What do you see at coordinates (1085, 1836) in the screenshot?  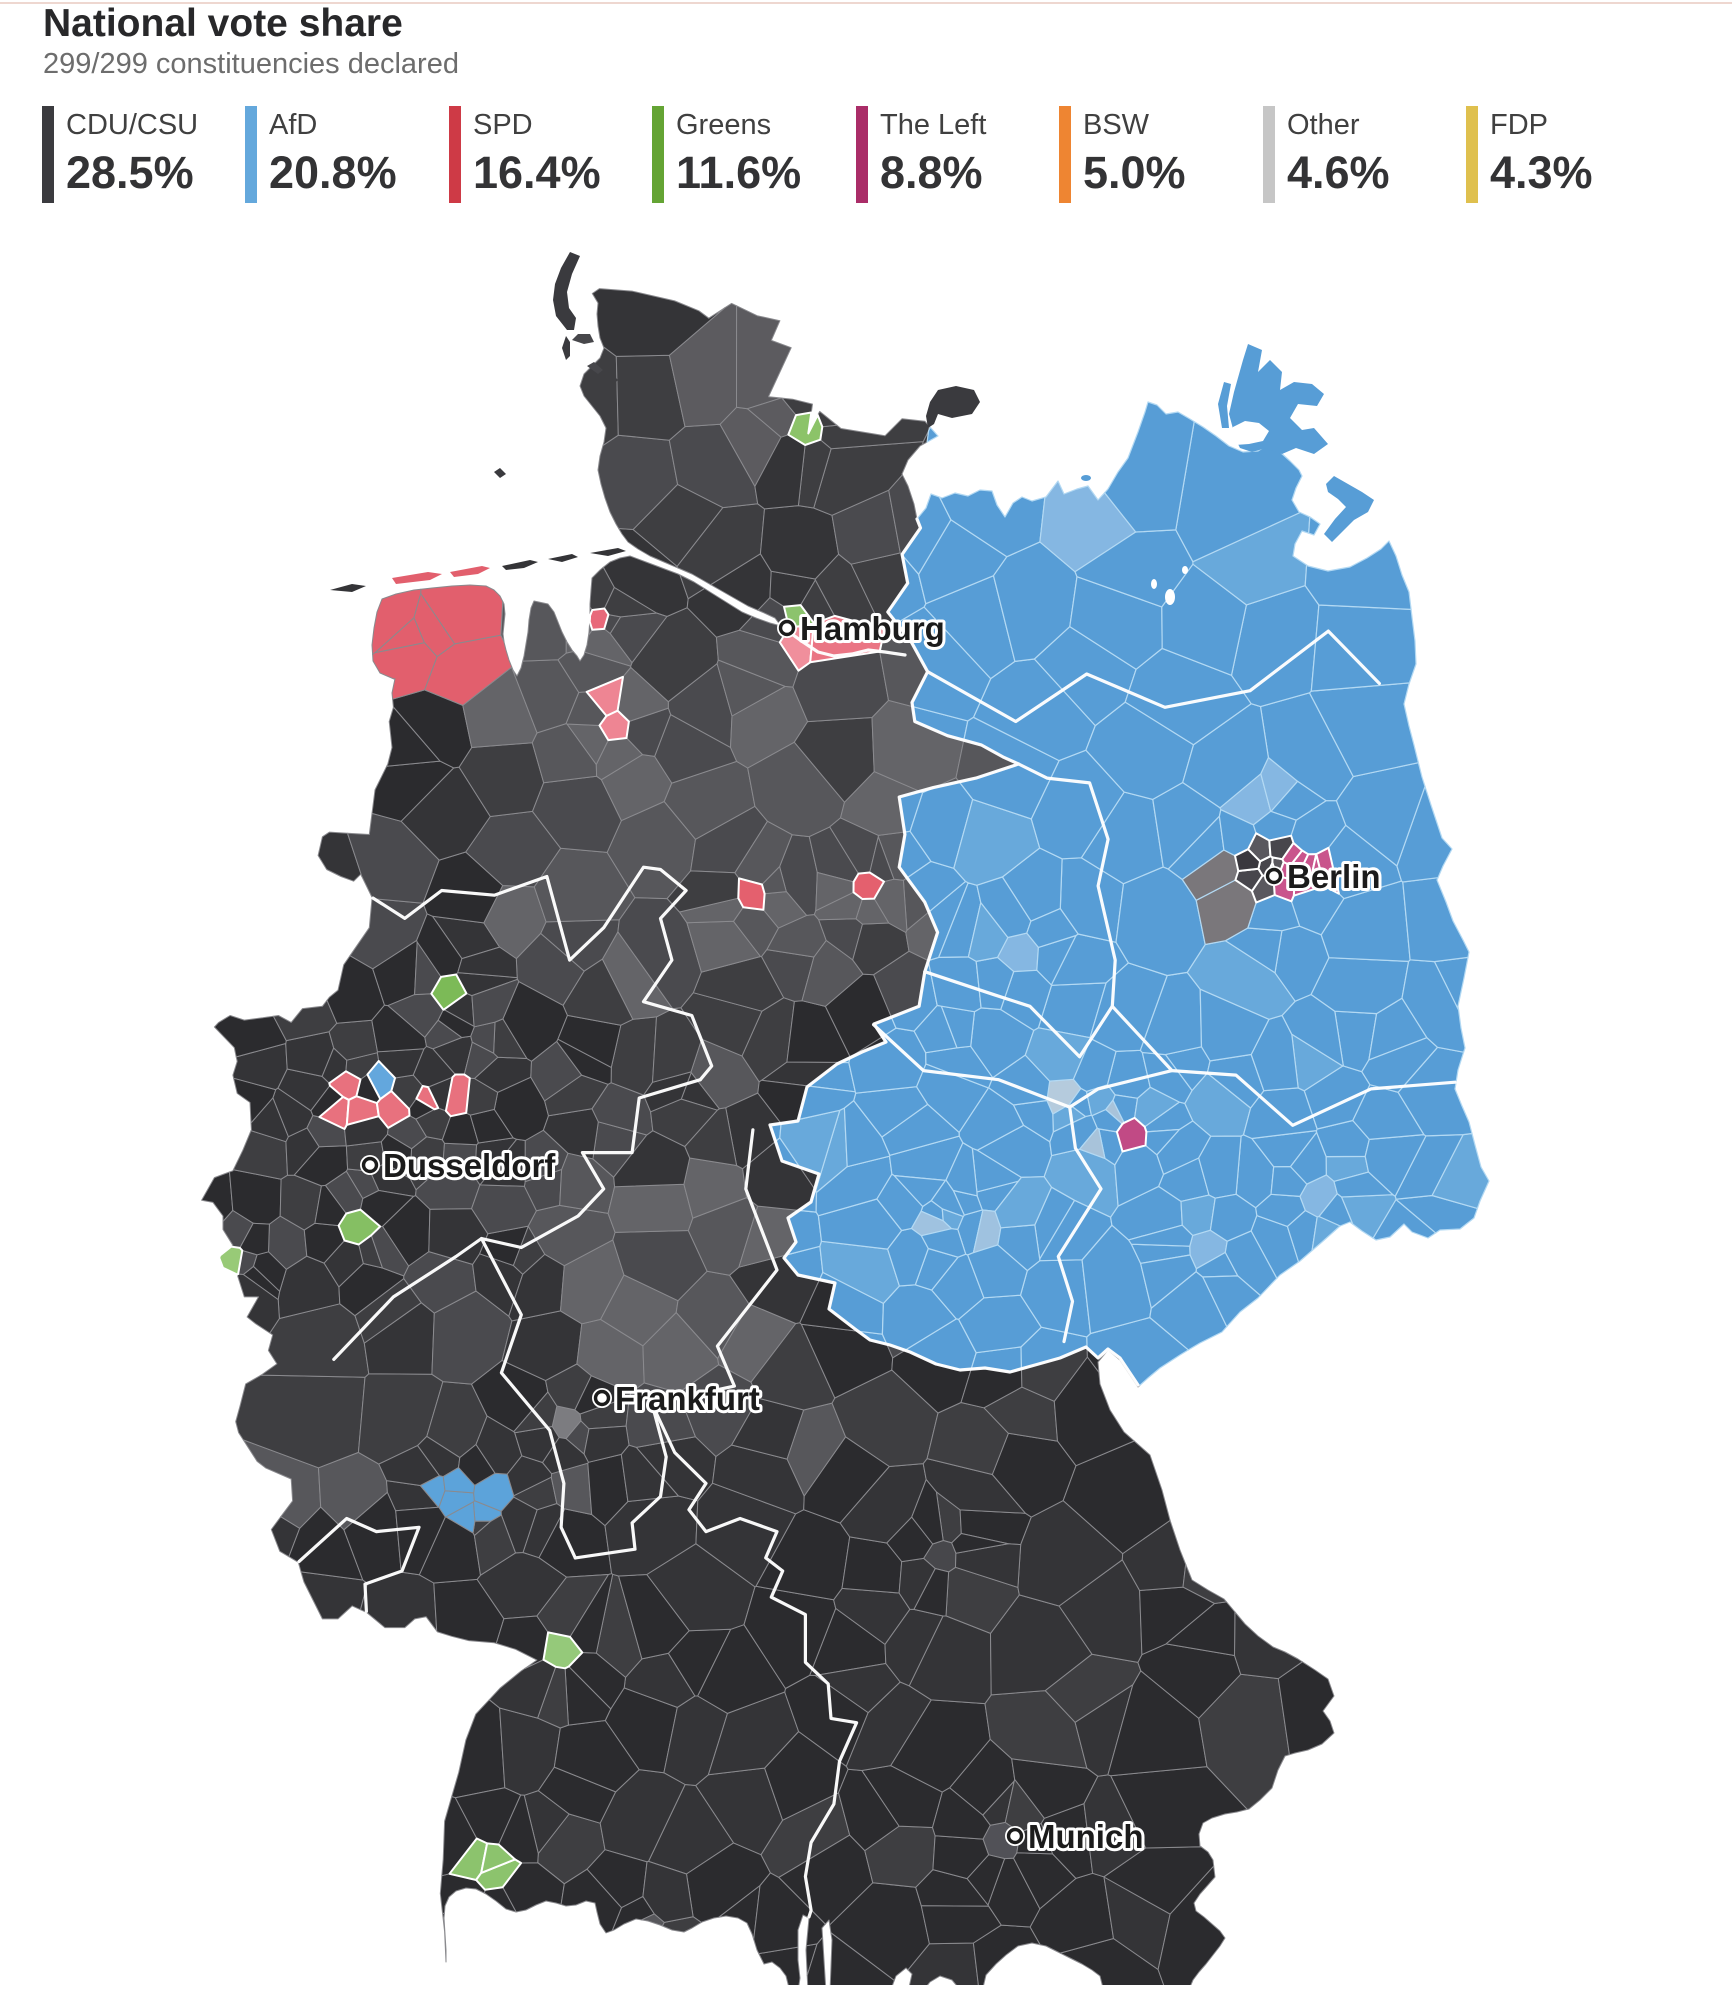 I see `svg-text: Munich` at bounding box center [1085, 1836].